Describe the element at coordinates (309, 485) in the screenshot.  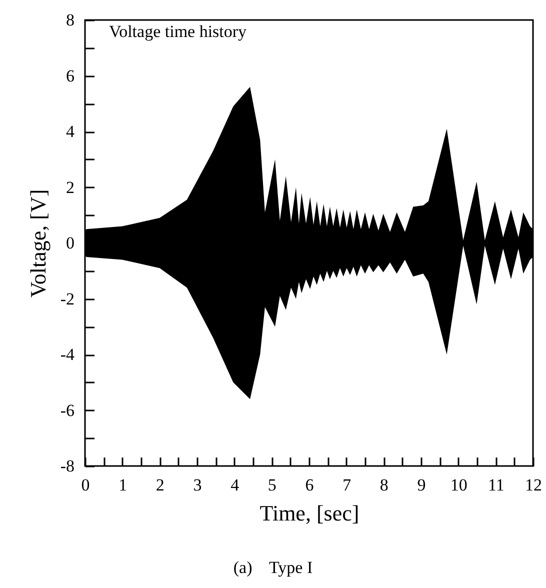
I see `x-tick-label: 6` at that location.